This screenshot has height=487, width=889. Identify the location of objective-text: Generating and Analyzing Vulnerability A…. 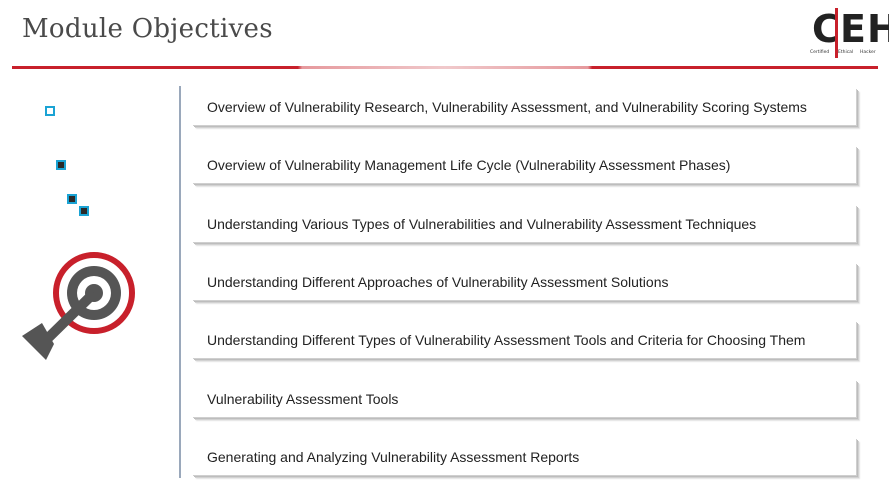
(393, 457).